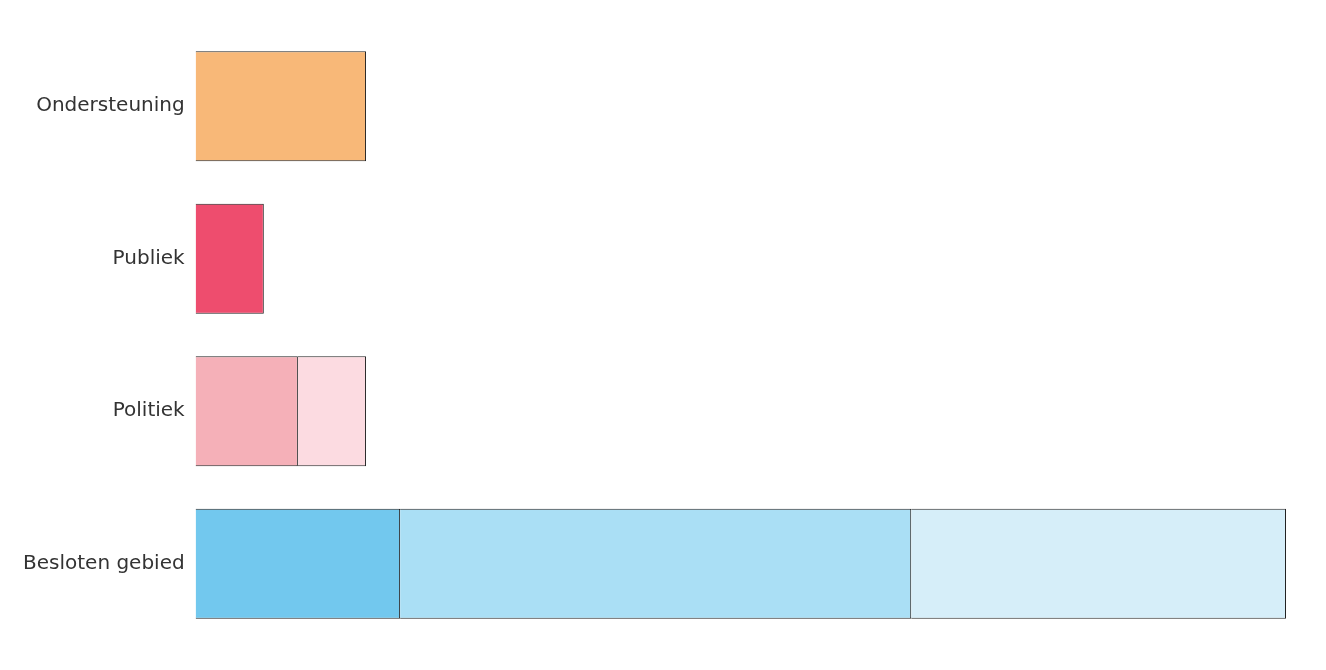 This screenshot has width=1326, height=670. I want to click on y-tick-label: Politiek, so click(149, 409).